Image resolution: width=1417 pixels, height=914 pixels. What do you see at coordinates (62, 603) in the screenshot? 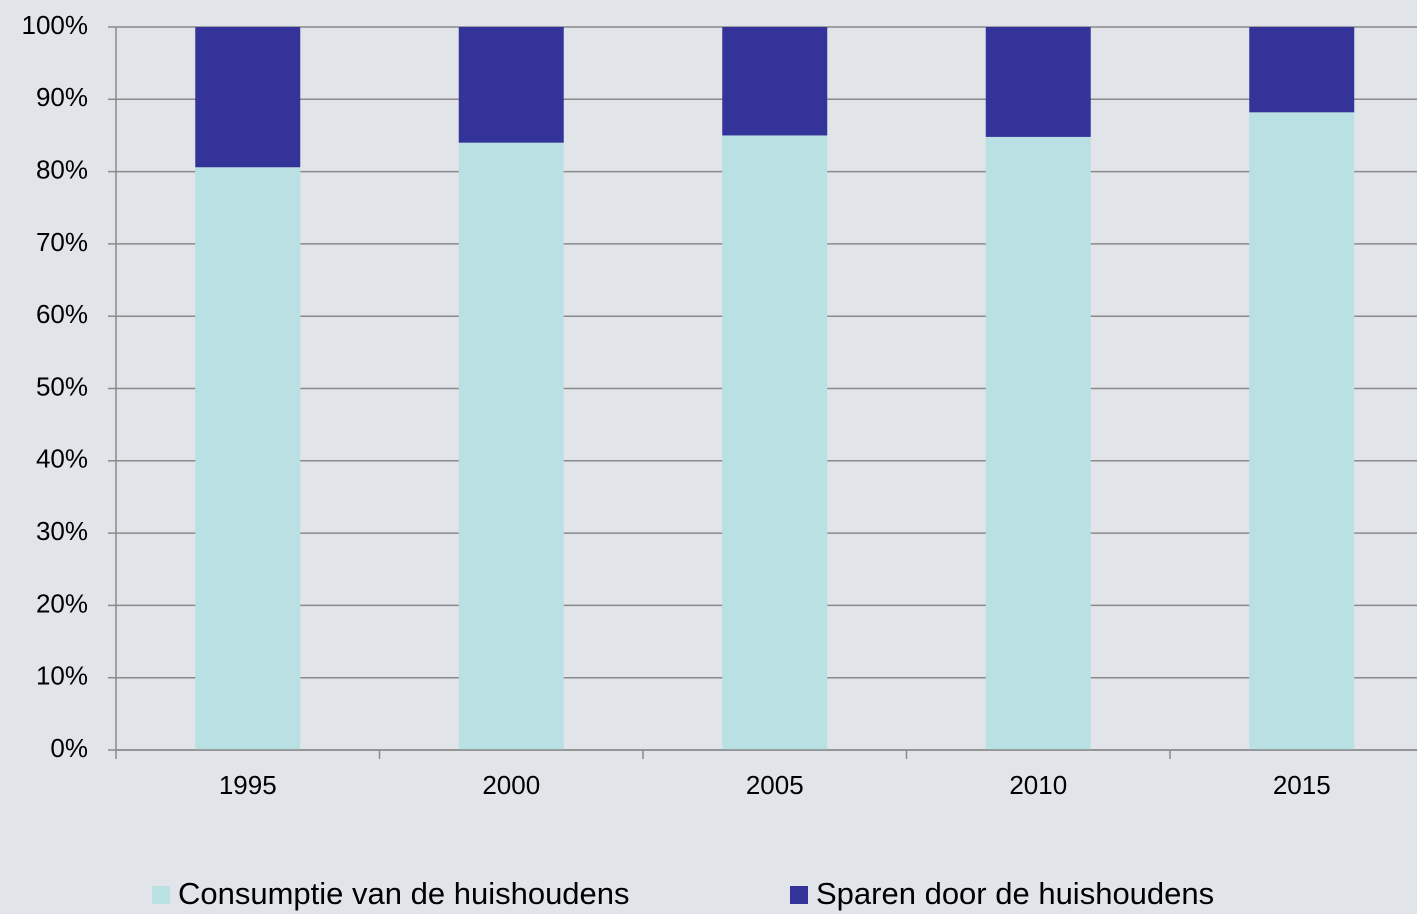
I see `y-tick-label: 20%` at bounding box center [62, 603].